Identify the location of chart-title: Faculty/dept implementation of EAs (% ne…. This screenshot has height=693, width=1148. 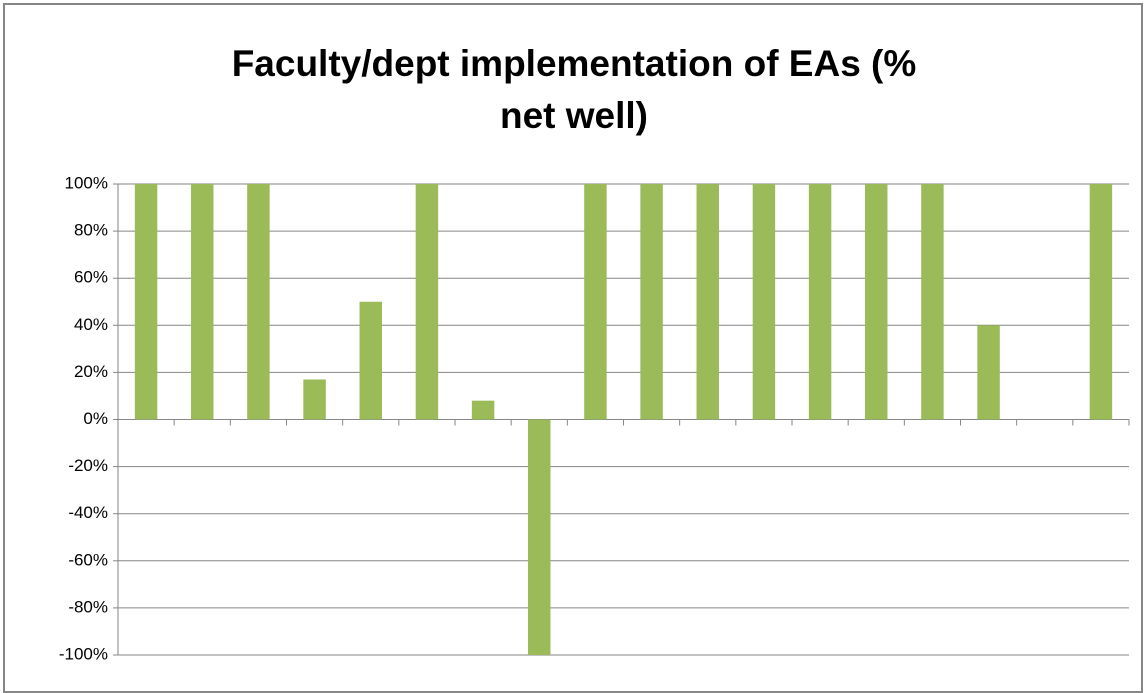
(574, 89).